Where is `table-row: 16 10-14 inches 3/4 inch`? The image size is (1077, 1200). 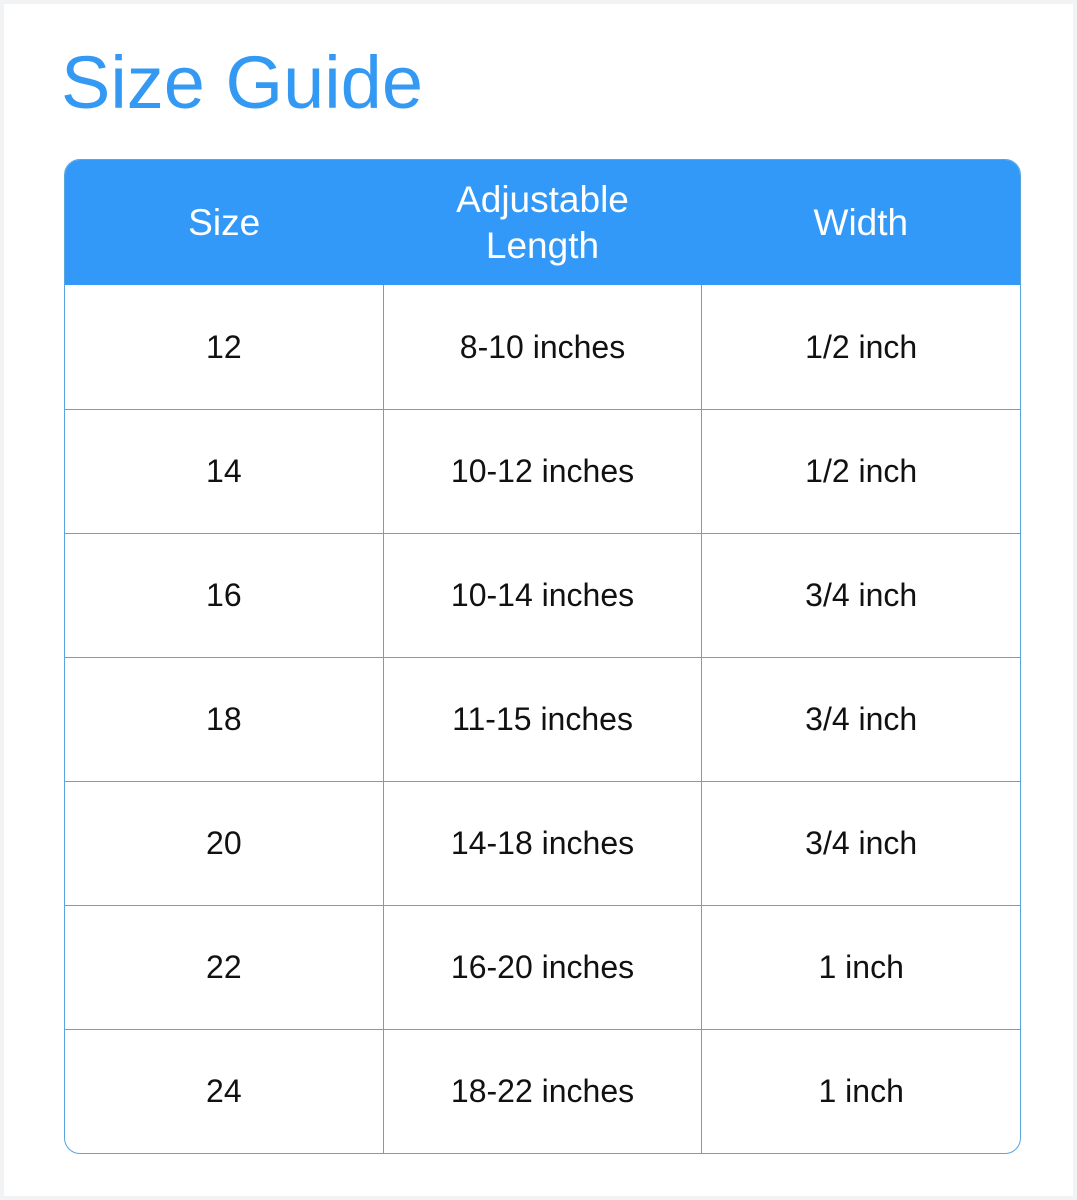
table-row: 16 10-14 inches 3/4 inch is located at coordinates (542, 595).